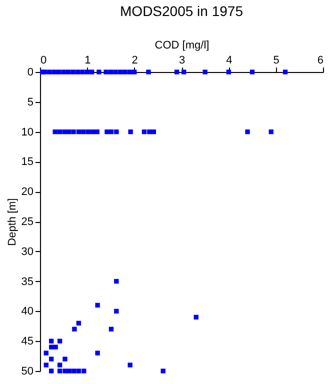 Image resolution: width=332 pixels, height=384 pixels. Describe the element at coordinates (27, 252) in the screenshot. I see `y-tick-label: 30` at that location.